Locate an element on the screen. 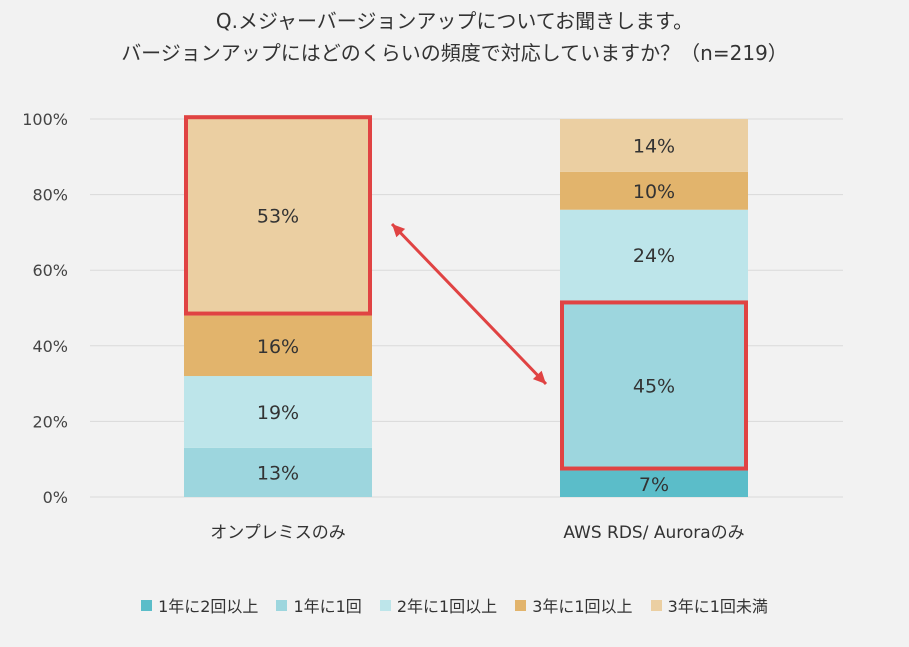 The image size is (909, 647). data-label: 13% is located at coordinates (278, 473).